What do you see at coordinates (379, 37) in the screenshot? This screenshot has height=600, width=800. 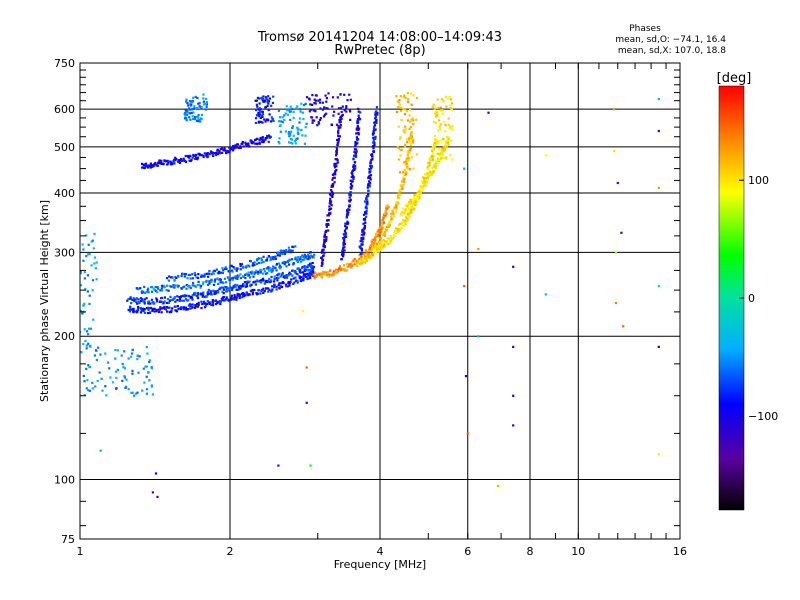 I see `chart-title: Tromsø 20141204 14:08:00–14:09:43` at bounding box center [379, 37].